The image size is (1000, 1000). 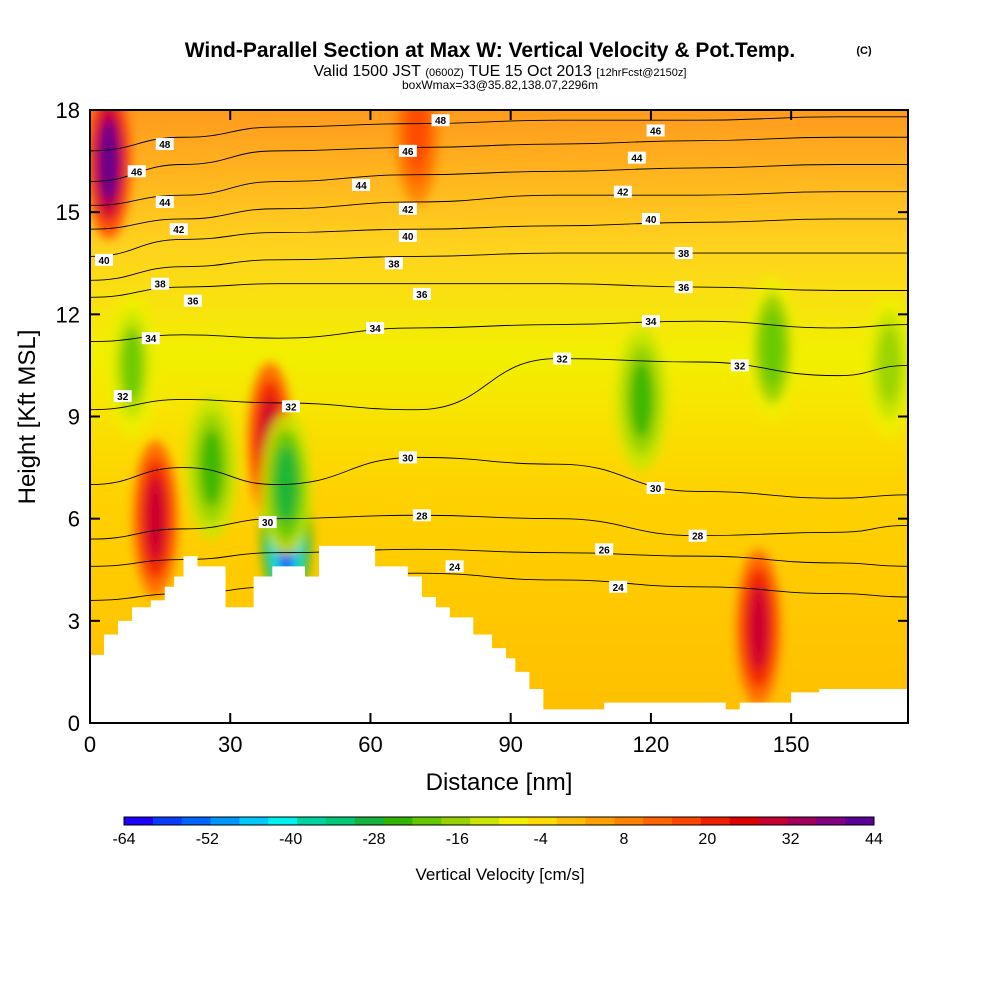 I want to click on x-tick-label: 120, so click(x=651, y=744).